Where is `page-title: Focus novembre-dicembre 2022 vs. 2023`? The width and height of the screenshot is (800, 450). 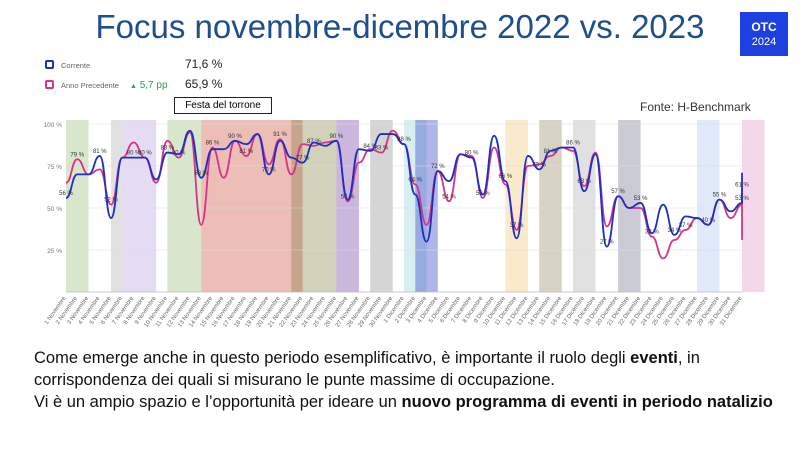
page-title: Focus novembre-dicembre 2022 vs. 2023 is located at coordinates (400, 26).